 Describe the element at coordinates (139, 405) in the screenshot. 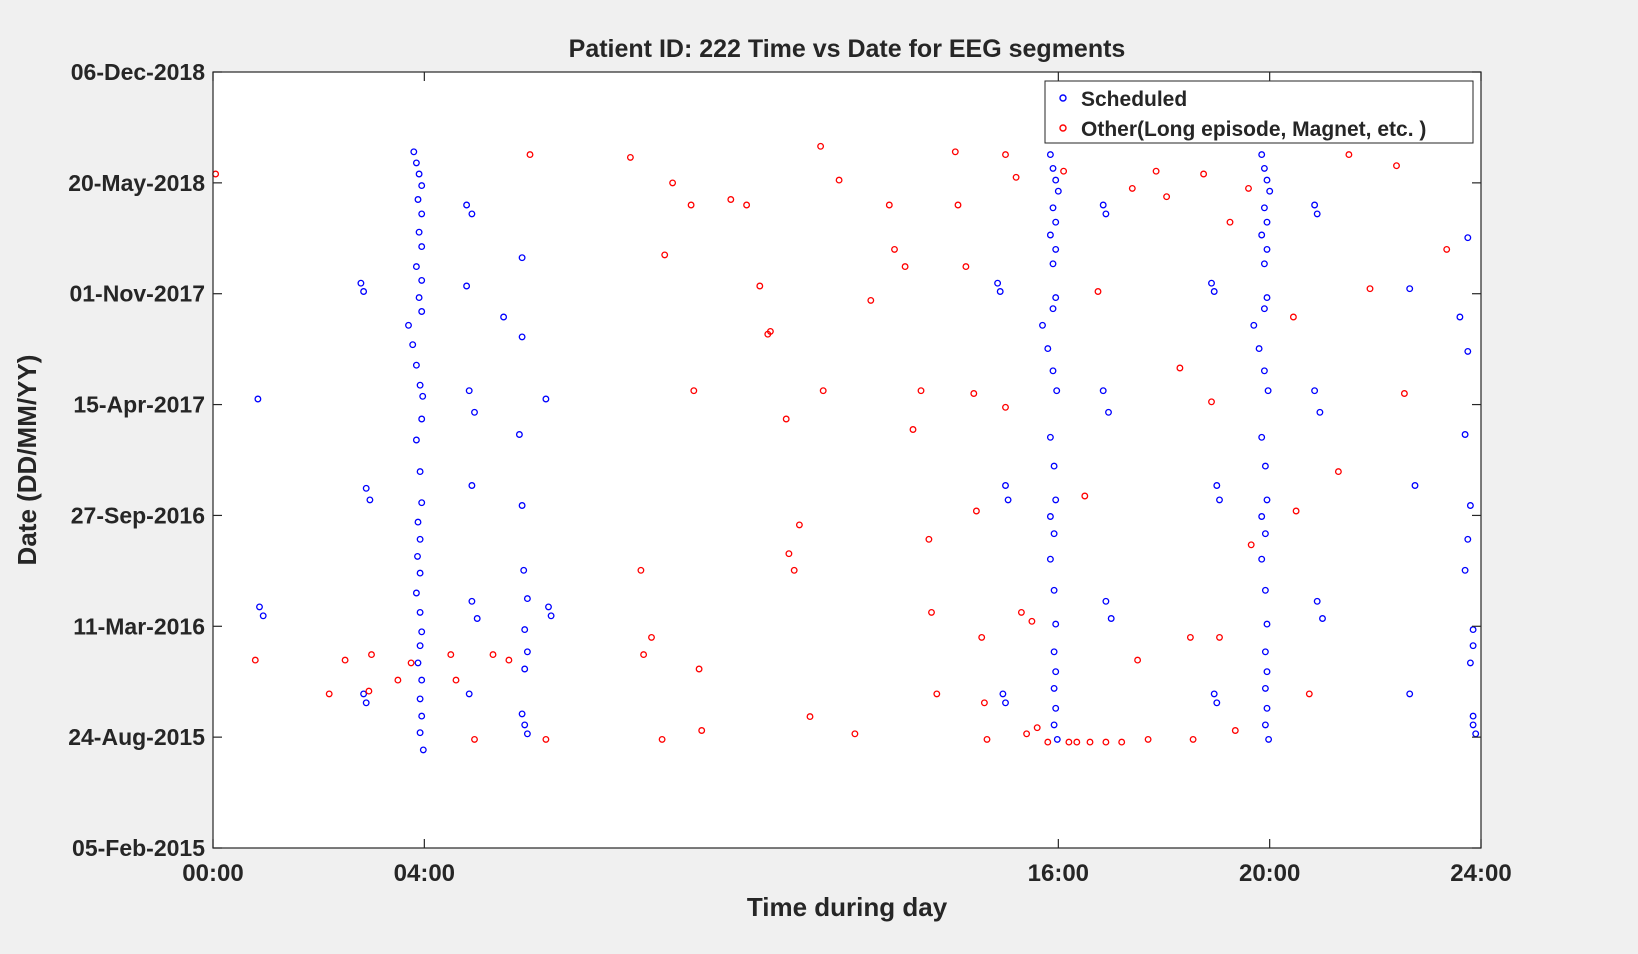

I see `y-tick-label: 15-Apr-2017` at that location.